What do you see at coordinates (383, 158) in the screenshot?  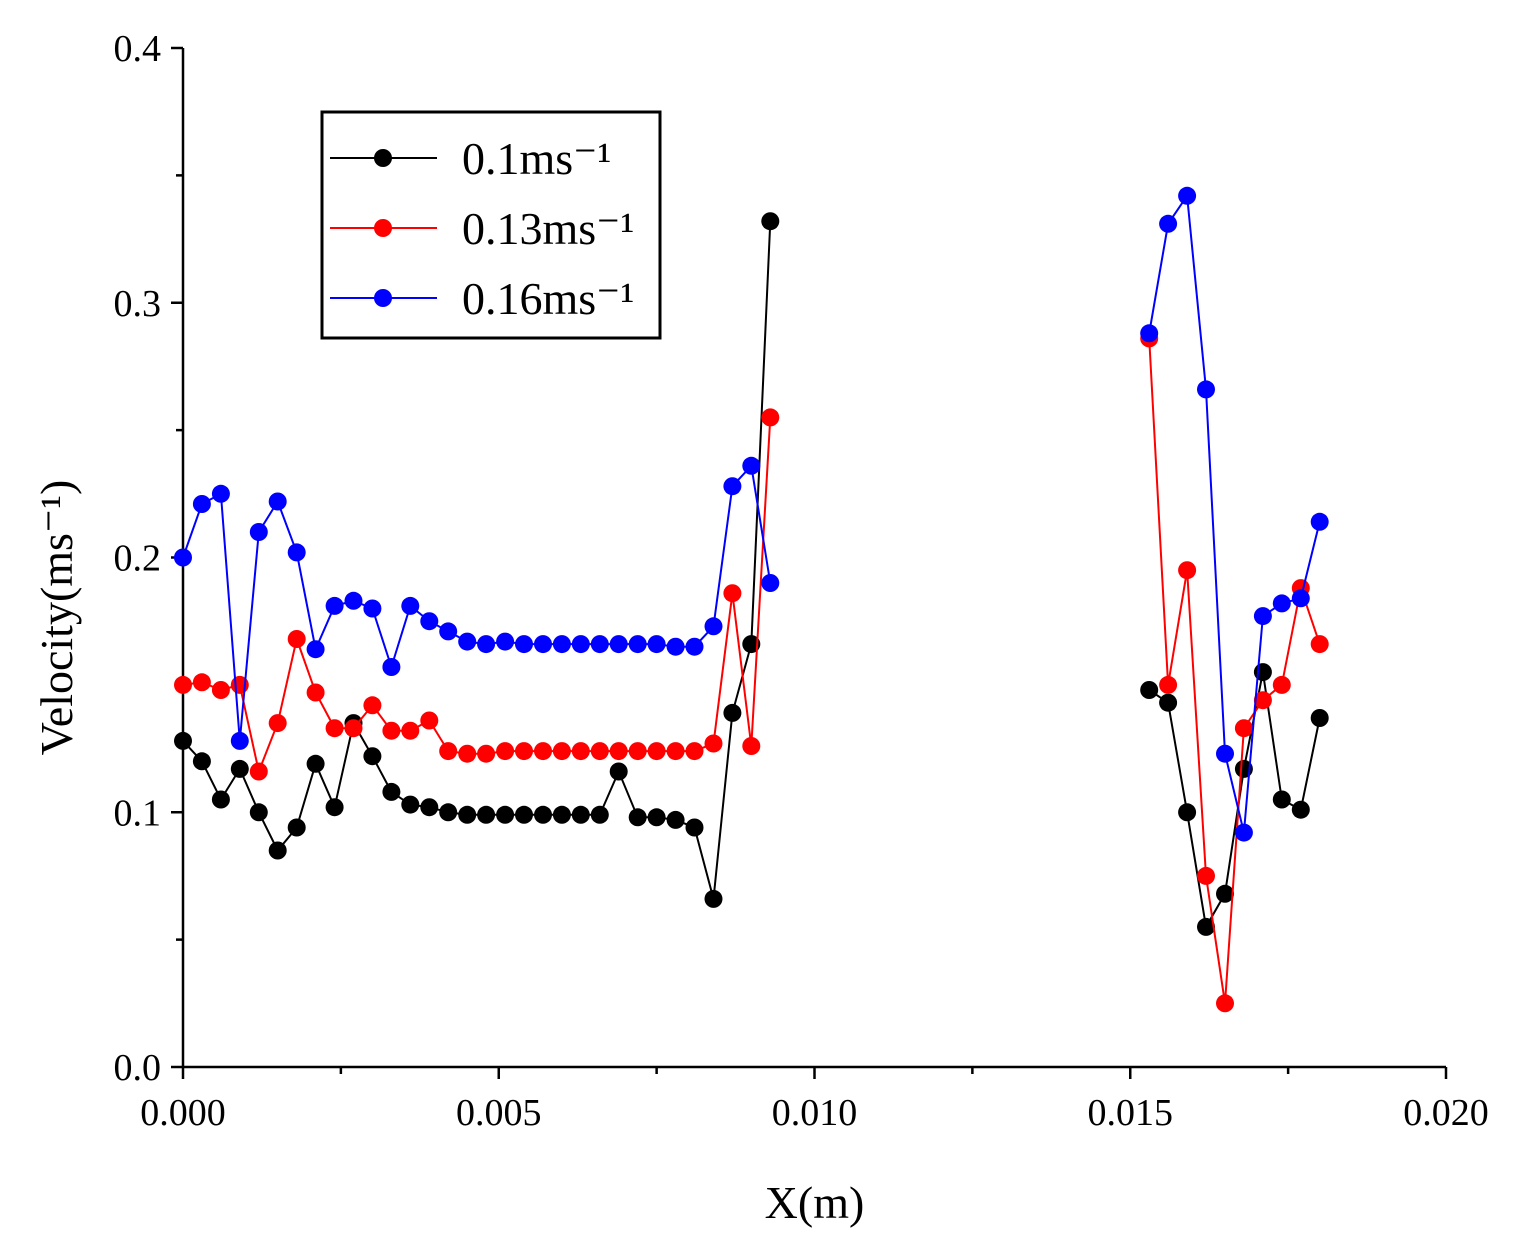 I see `legend-marker` at bounding box center [383, 158].